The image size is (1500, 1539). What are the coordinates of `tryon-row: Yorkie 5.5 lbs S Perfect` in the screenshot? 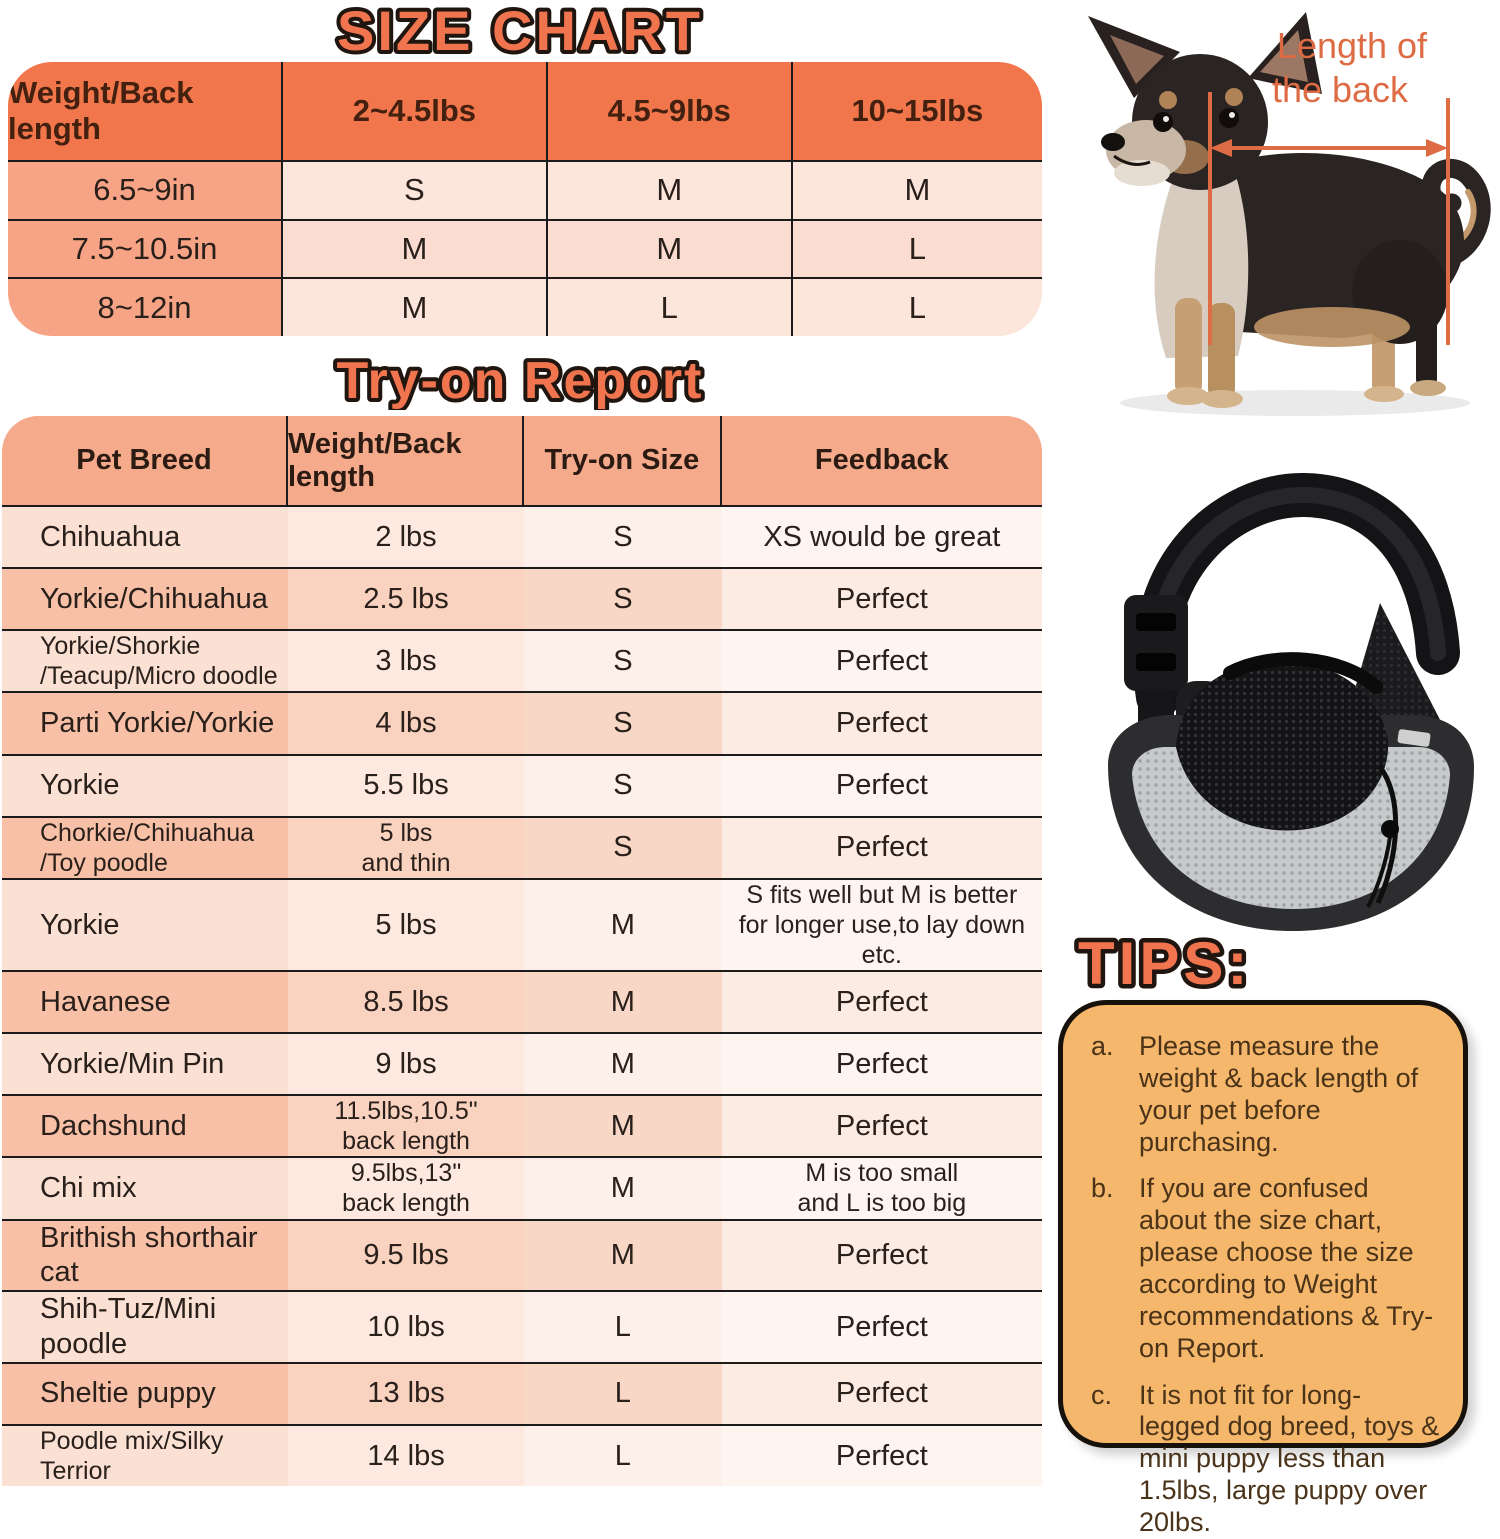 It's located at (522, 784).